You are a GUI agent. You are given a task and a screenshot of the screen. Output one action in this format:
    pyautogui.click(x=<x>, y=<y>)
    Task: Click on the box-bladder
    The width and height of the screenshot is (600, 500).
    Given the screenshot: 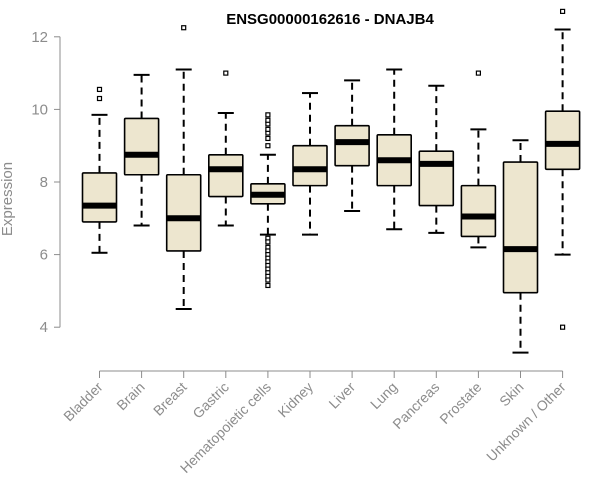 What is the action you would take?
    pyautogui.click(x=99, y=170)
    